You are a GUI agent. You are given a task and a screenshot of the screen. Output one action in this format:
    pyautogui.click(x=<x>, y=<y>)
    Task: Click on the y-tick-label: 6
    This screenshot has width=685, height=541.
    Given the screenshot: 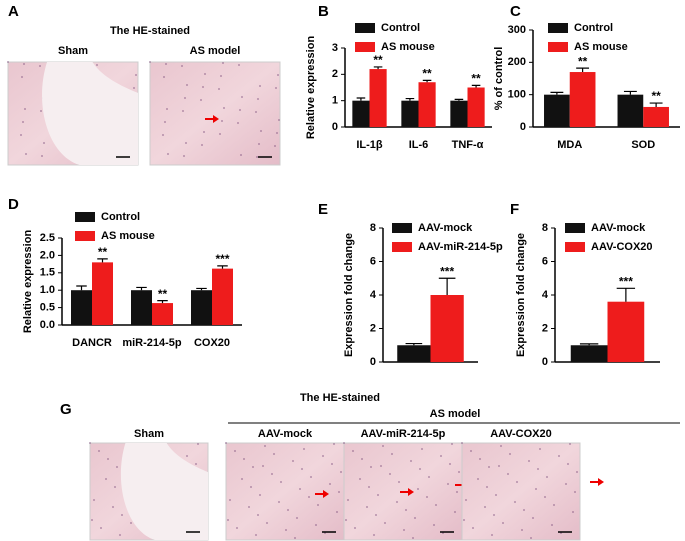 What is the action you would take?
    pyautogui.click(x=545, y=261)
    